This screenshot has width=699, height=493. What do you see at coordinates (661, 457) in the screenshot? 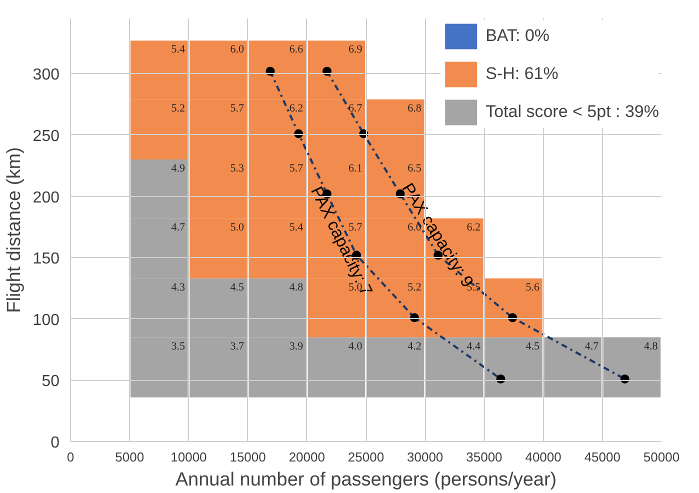
I see `x-tick-label: 50000` at bounding box center [661, 457].